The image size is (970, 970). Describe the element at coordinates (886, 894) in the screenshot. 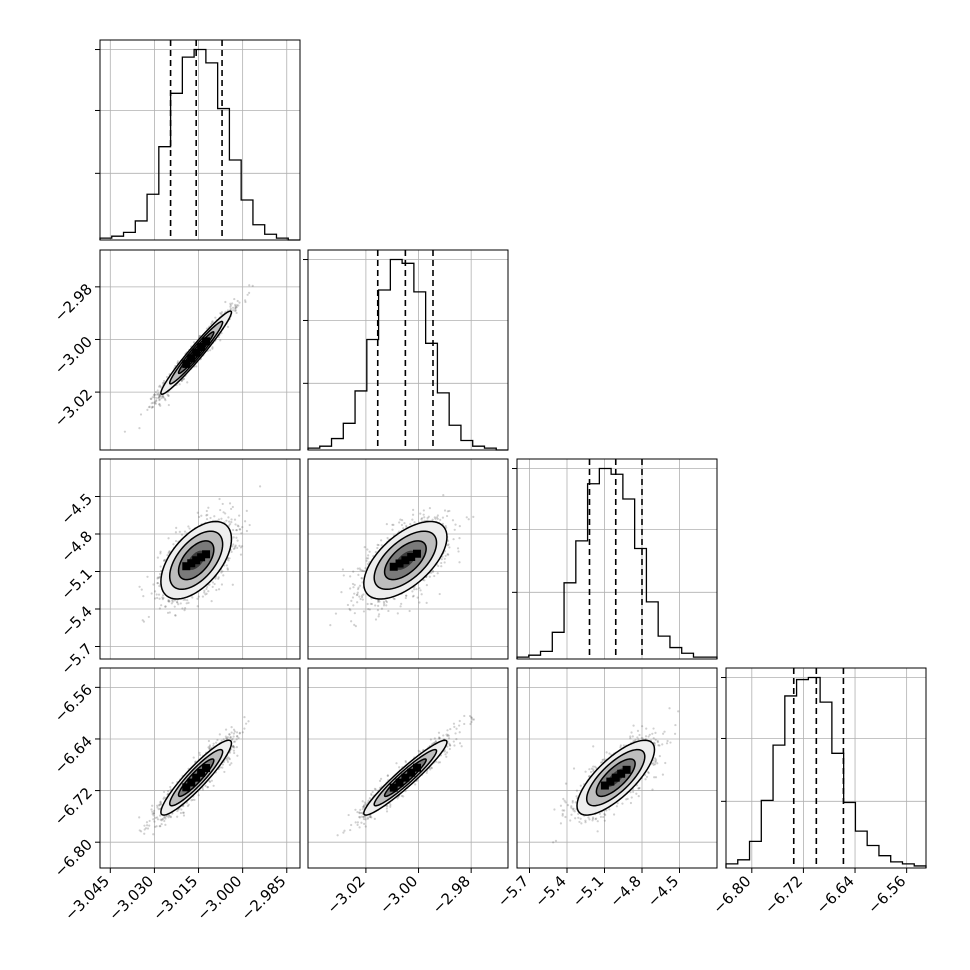

I see `x-tick-label: −6.56` at that location.